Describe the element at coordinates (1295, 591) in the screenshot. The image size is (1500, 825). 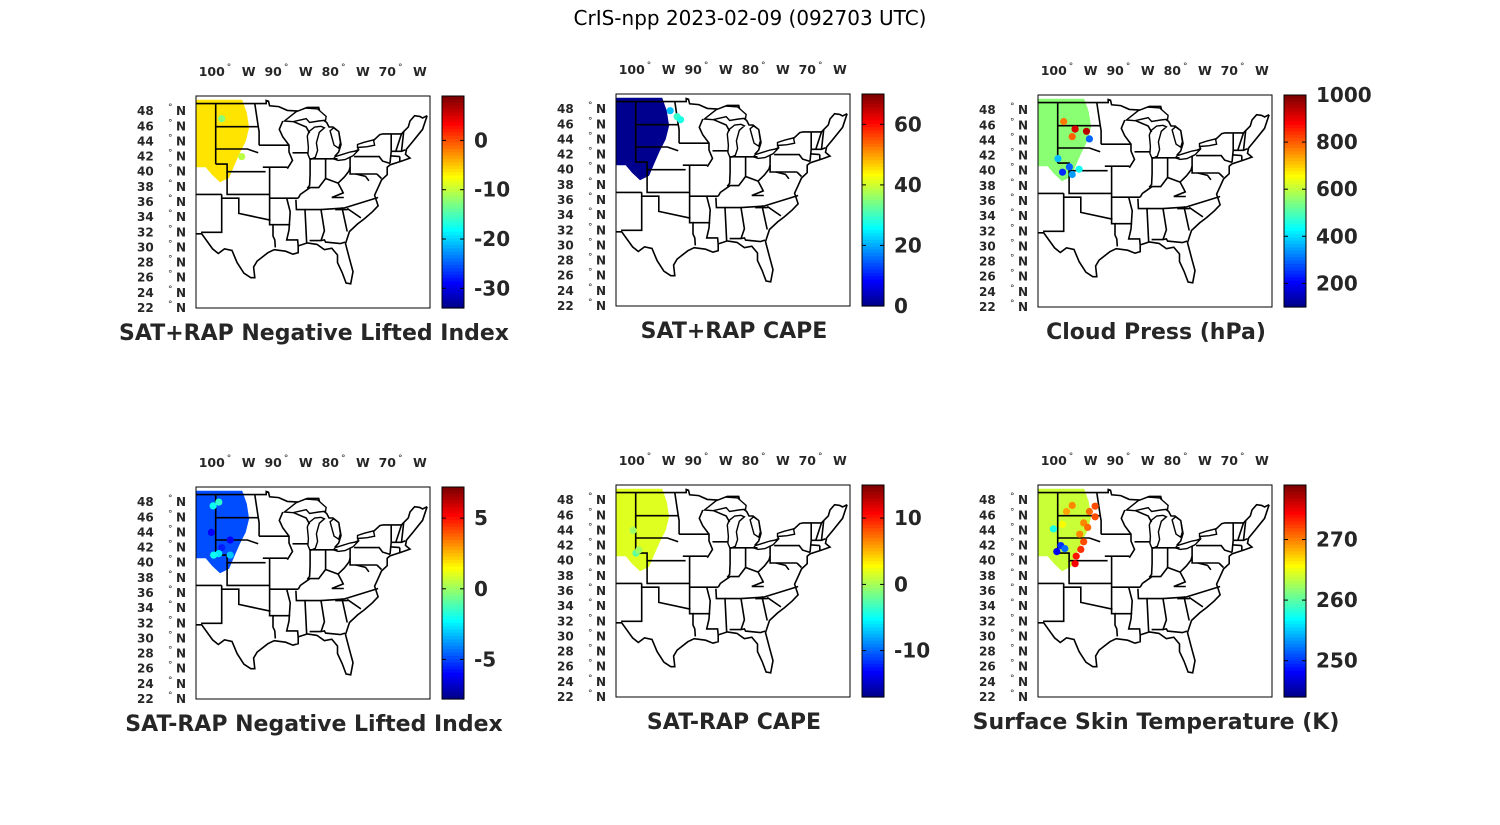
I see `colorbar-frame` at that location.